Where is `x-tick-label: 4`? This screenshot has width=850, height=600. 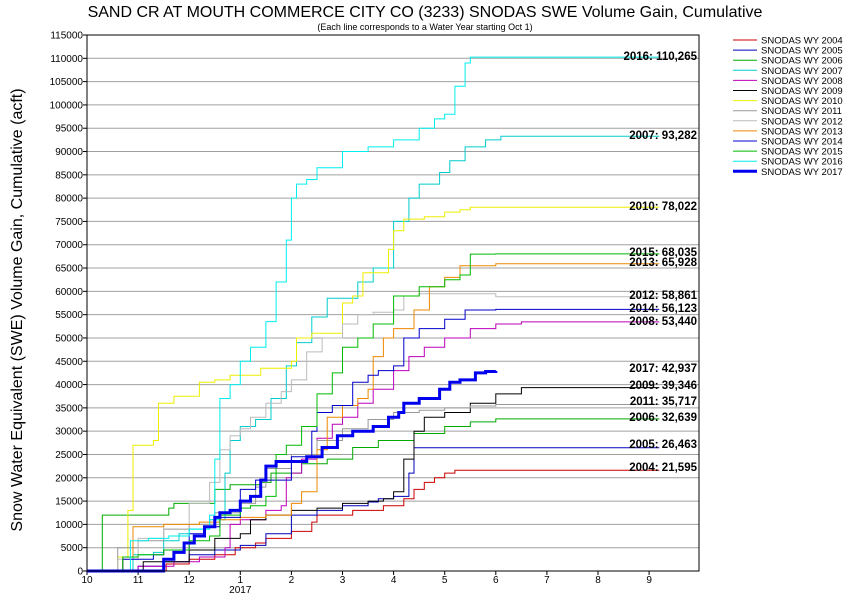 x-tick-label: 4 is located at coordinates (394, 580).